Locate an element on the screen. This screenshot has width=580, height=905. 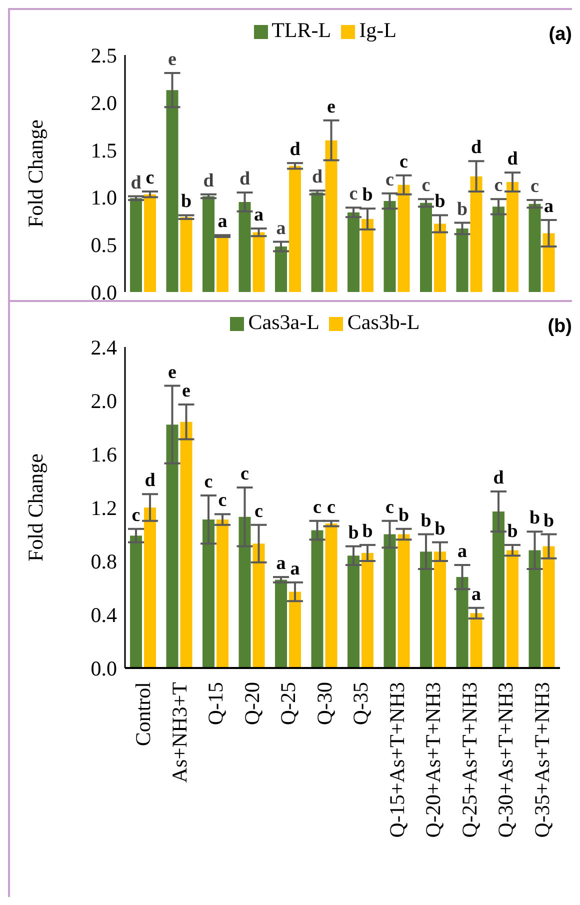
legend-label: Cas3a-L is located at coordinates (284, 322).